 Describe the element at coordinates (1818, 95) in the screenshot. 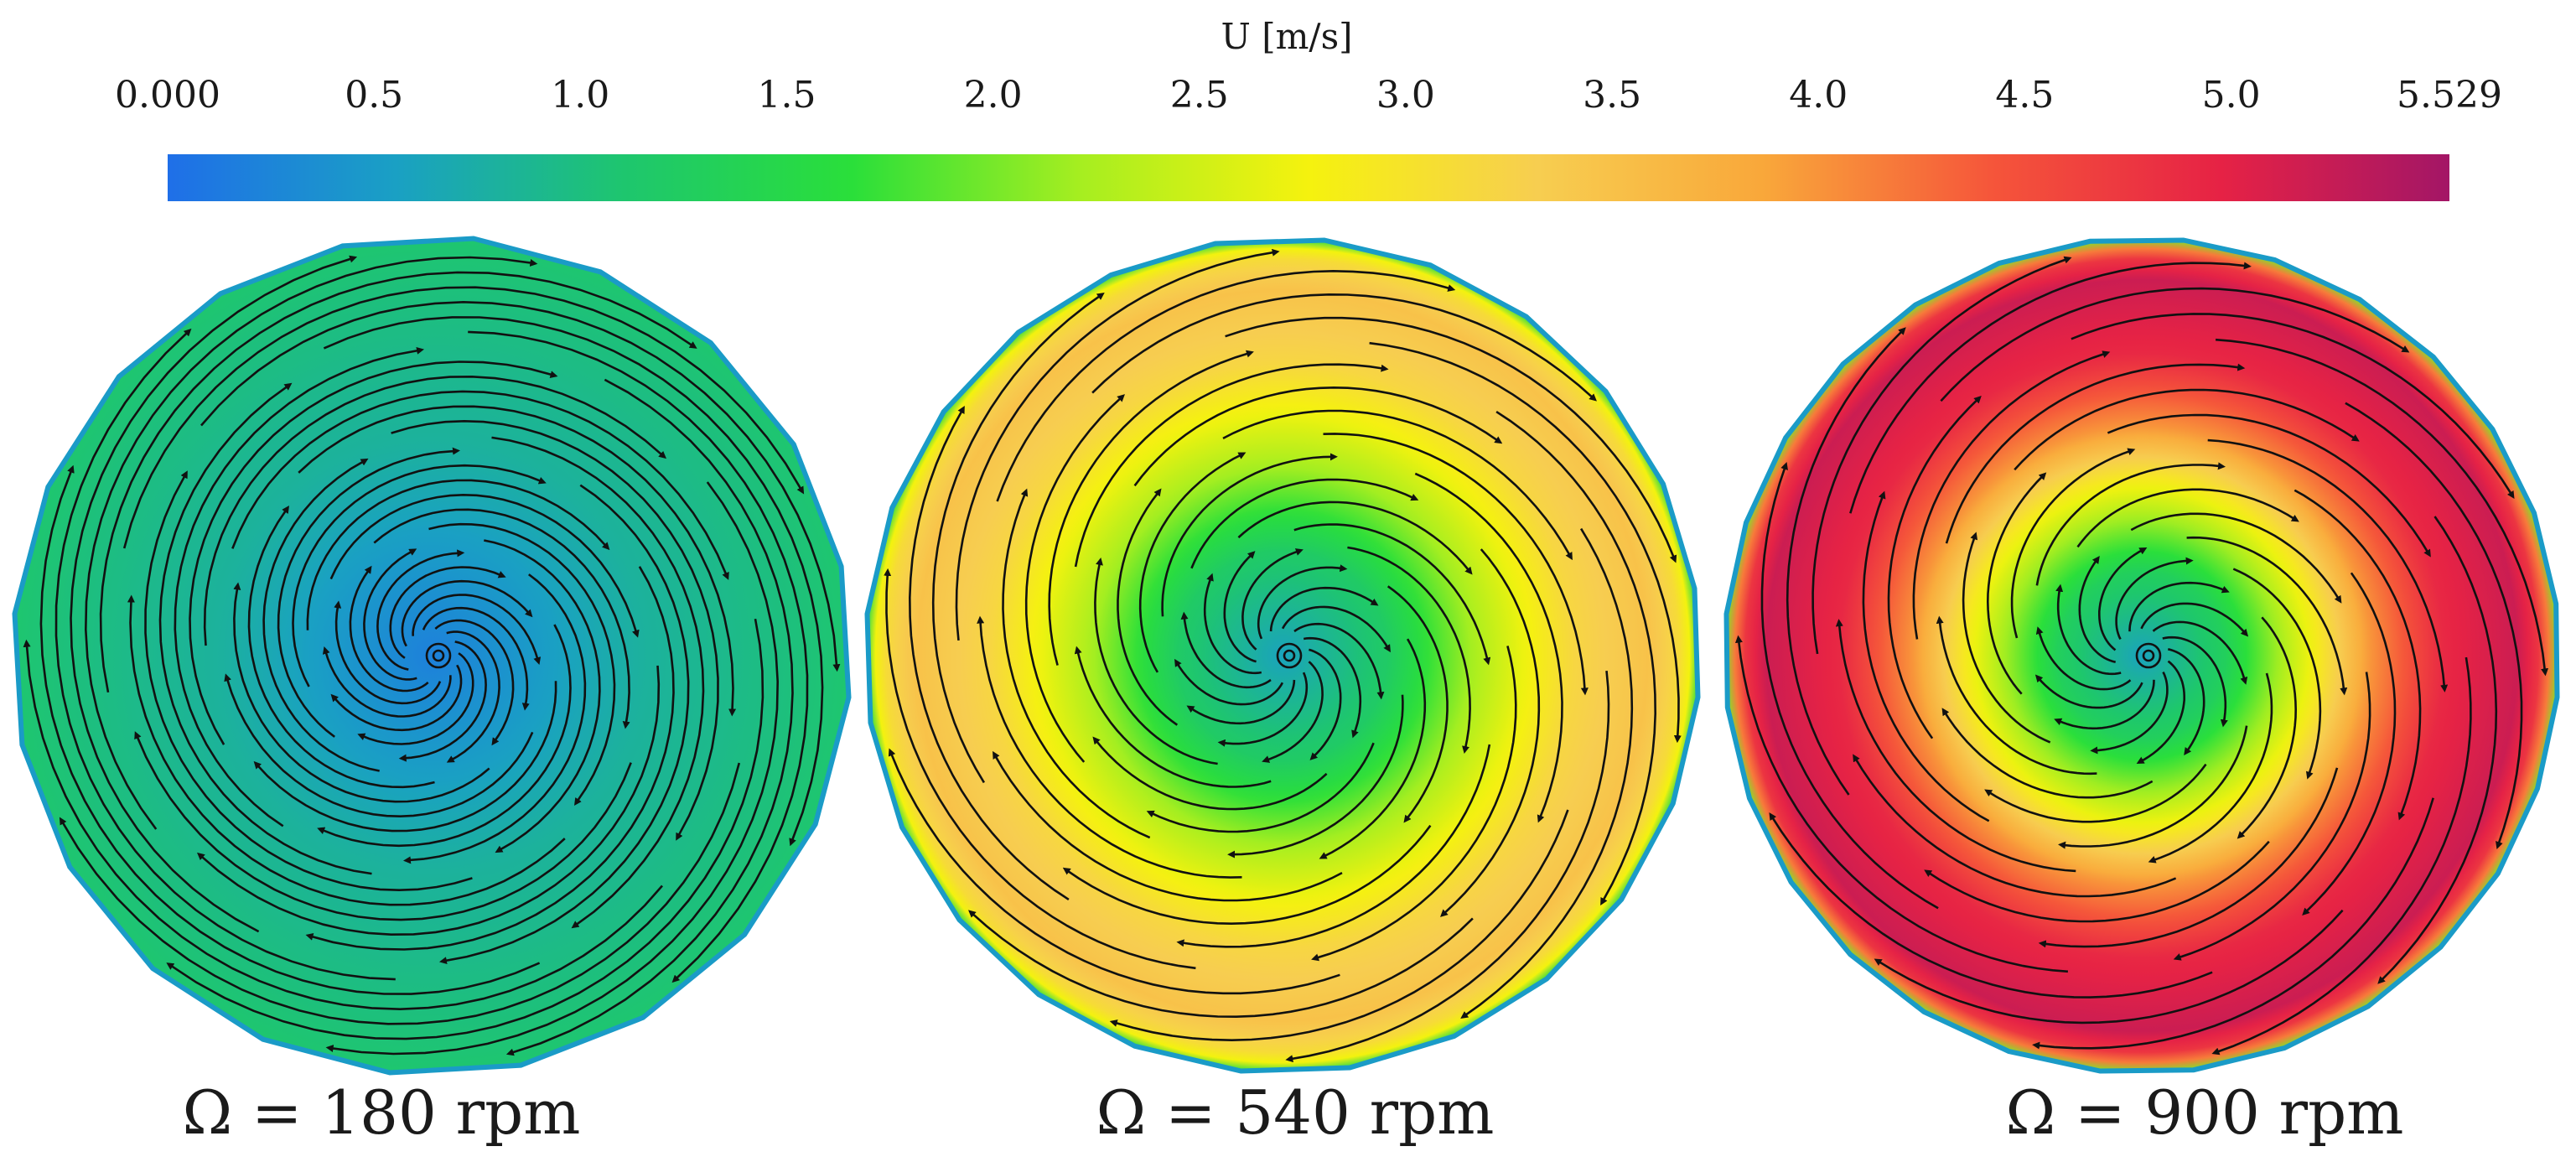

I see `colorbar-tick-label: 4.0` at that location.